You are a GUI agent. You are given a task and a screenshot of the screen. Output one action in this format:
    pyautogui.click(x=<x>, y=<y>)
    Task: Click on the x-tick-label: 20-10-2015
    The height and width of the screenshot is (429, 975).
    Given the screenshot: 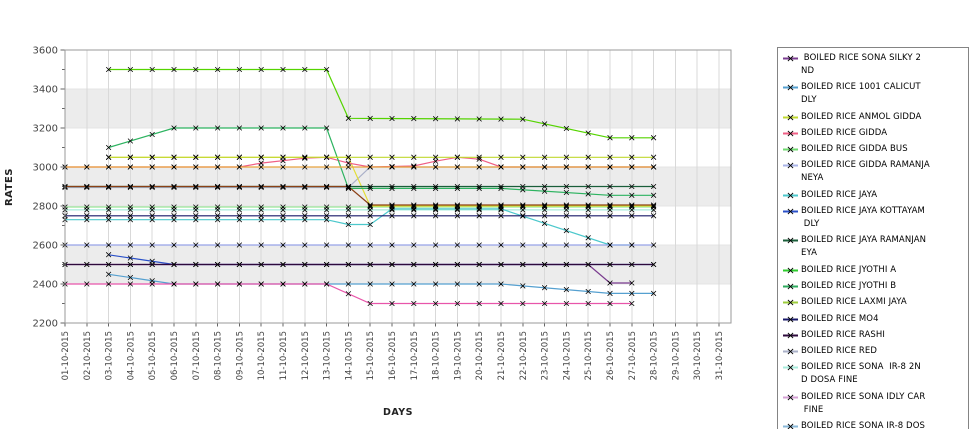 What is the action you would take?
    pyautogui.click(x=480, y=355)
    